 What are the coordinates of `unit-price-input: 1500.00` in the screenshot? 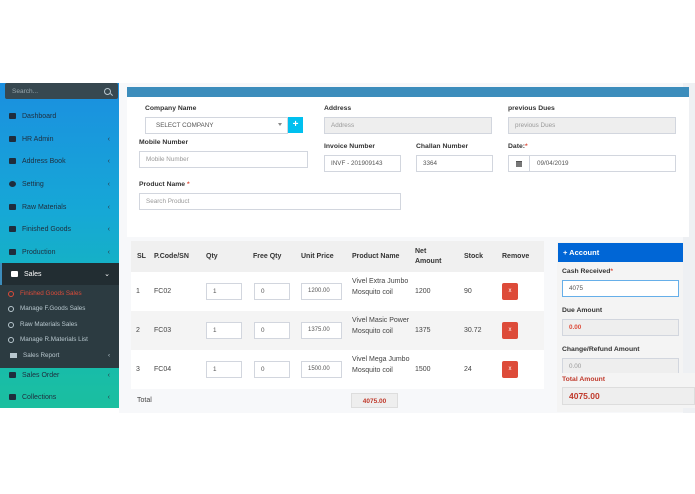 It's located at (321, 369).